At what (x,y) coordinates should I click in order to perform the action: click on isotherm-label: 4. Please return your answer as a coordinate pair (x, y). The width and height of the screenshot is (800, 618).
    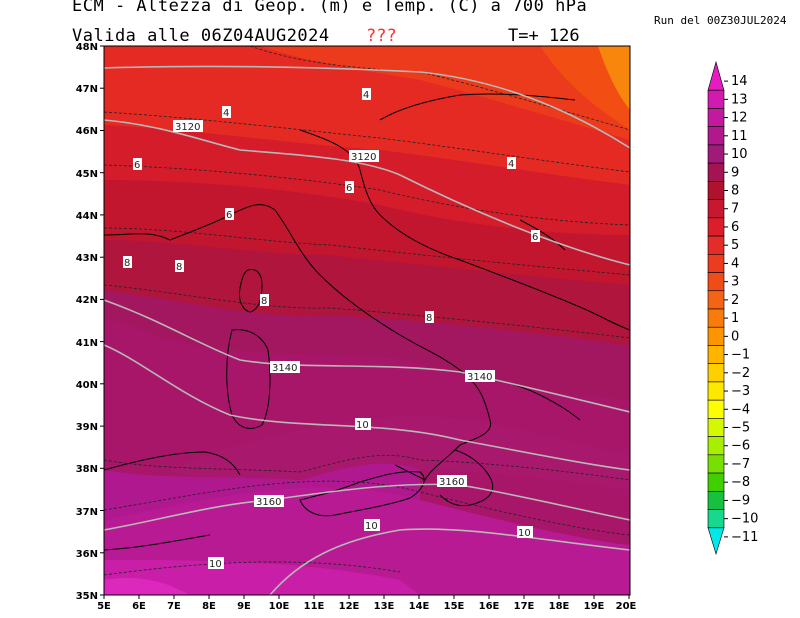
    Looking at the image, I should click on (366, 94).